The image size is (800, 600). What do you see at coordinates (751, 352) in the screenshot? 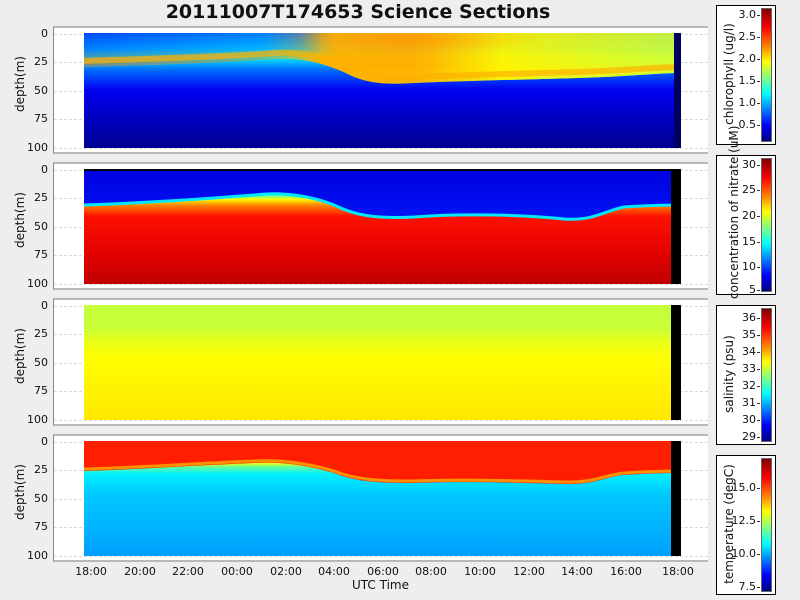
I see `colorbar-tick: 34` at bounding box center [751, 352].